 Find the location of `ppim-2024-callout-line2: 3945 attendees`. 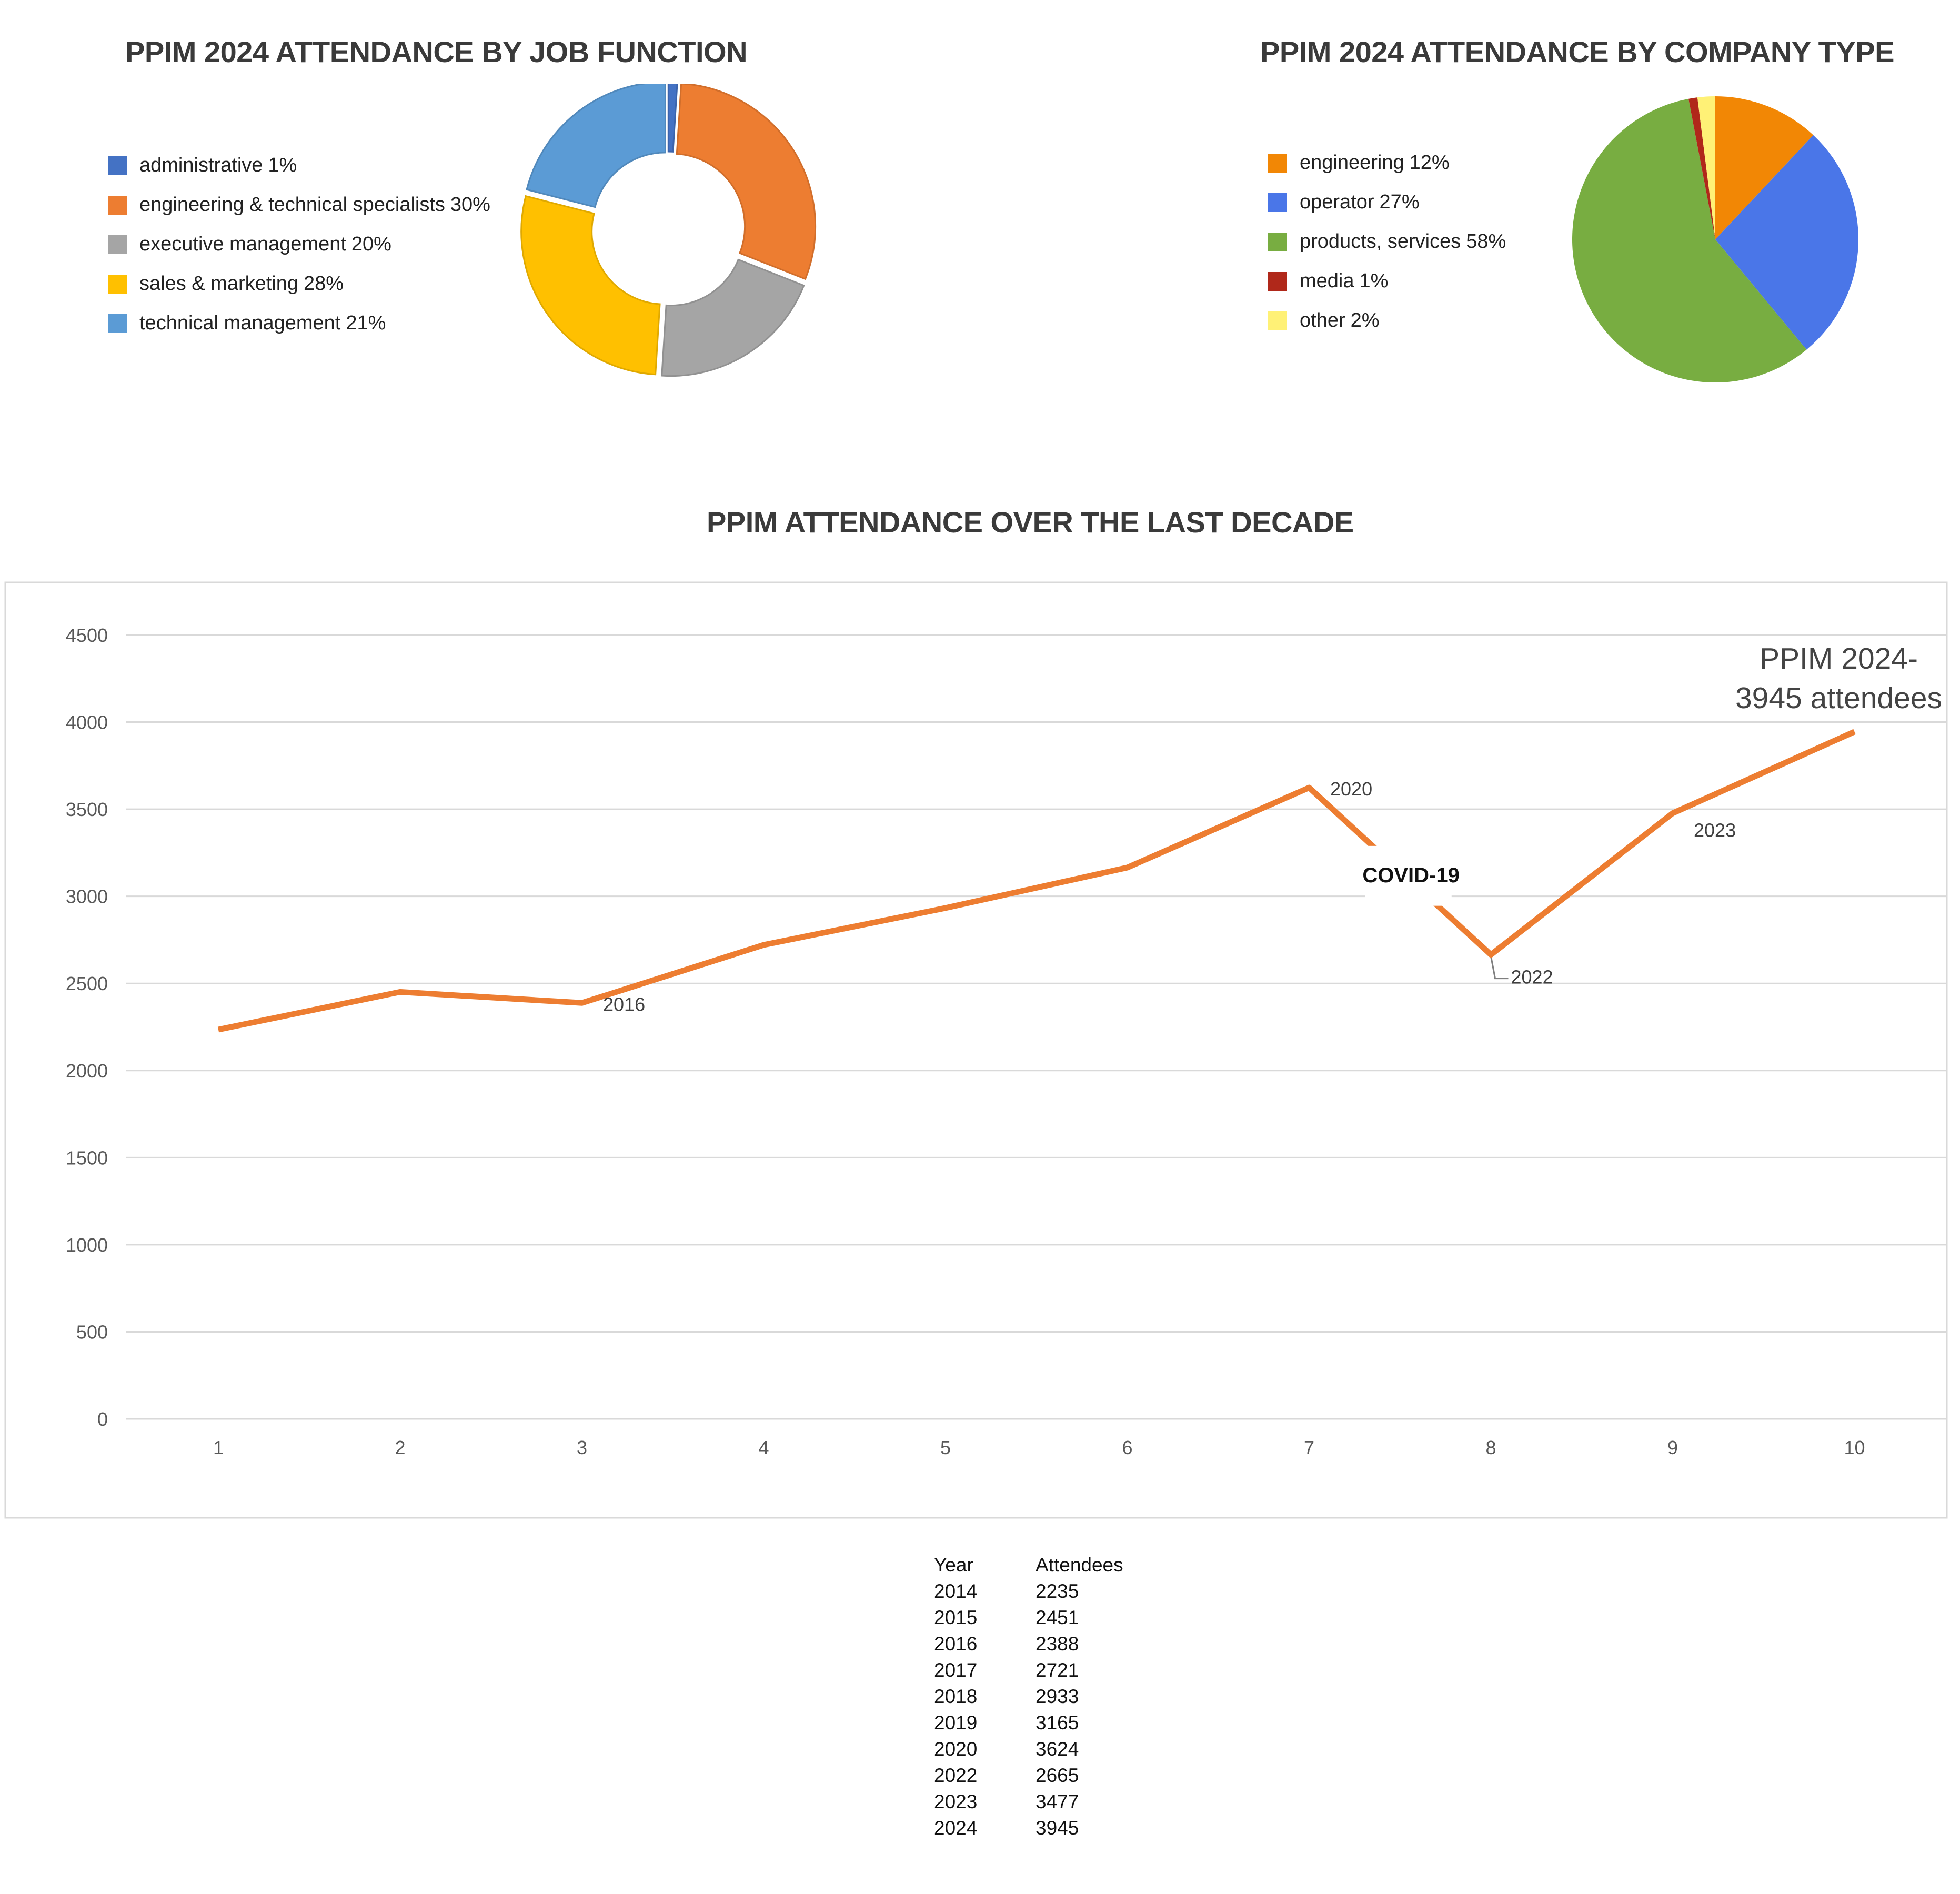

ppim-2024-callout-line2: 3945 attendees is located at coordinates (1838, 698).